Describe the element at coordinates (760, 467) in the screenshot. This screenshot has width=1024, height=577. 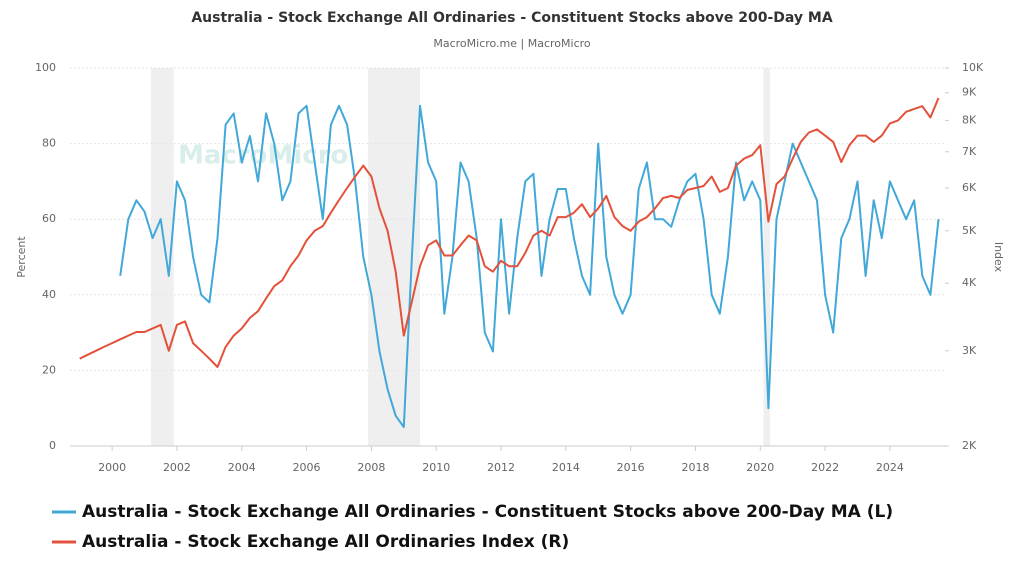
I see `x-tick-label: 2020` at that location.